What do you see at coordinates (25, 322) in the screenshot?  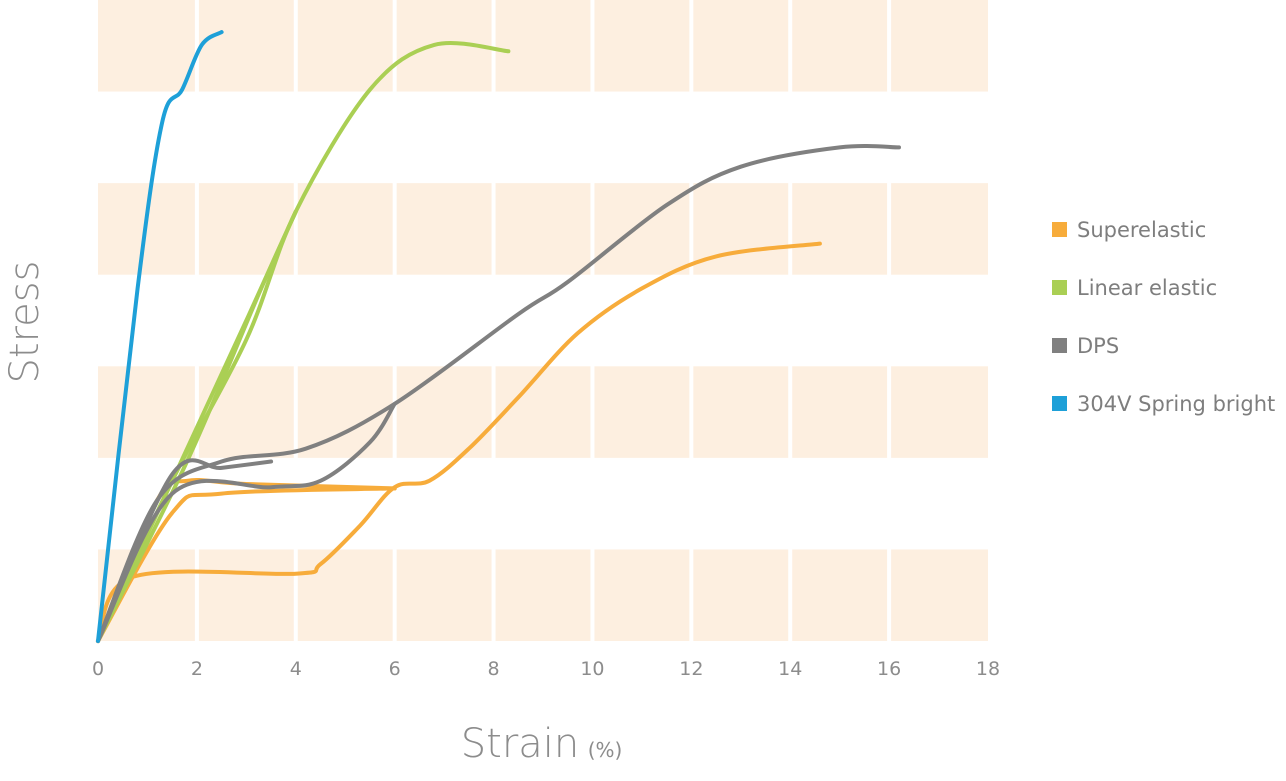 I see `y-axis-title: Stress` at bounding box center [25, 322].